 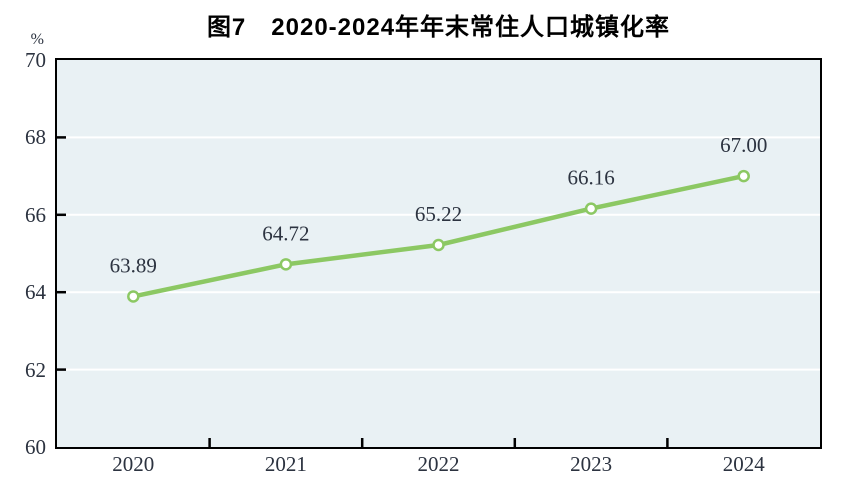 I want to click on y-axis-tick-label: 62, so click(x=35, y=369).